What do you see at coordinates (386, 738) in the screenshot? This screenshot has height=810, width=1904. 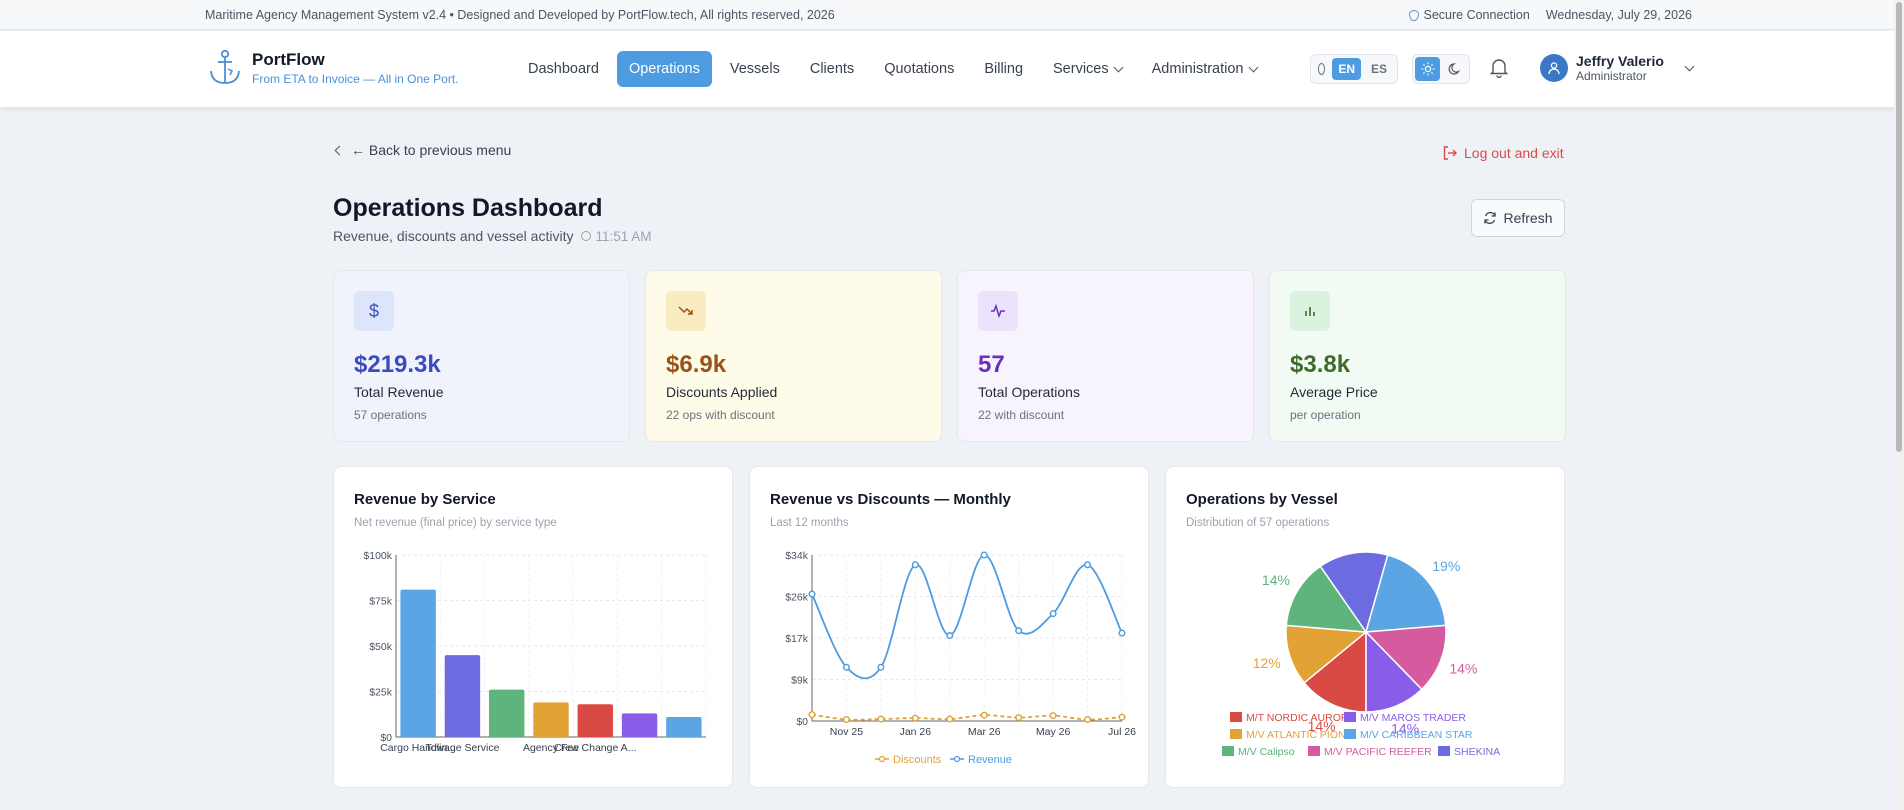 I see `y-tick-label: $0` at bounding box center [386, 738].